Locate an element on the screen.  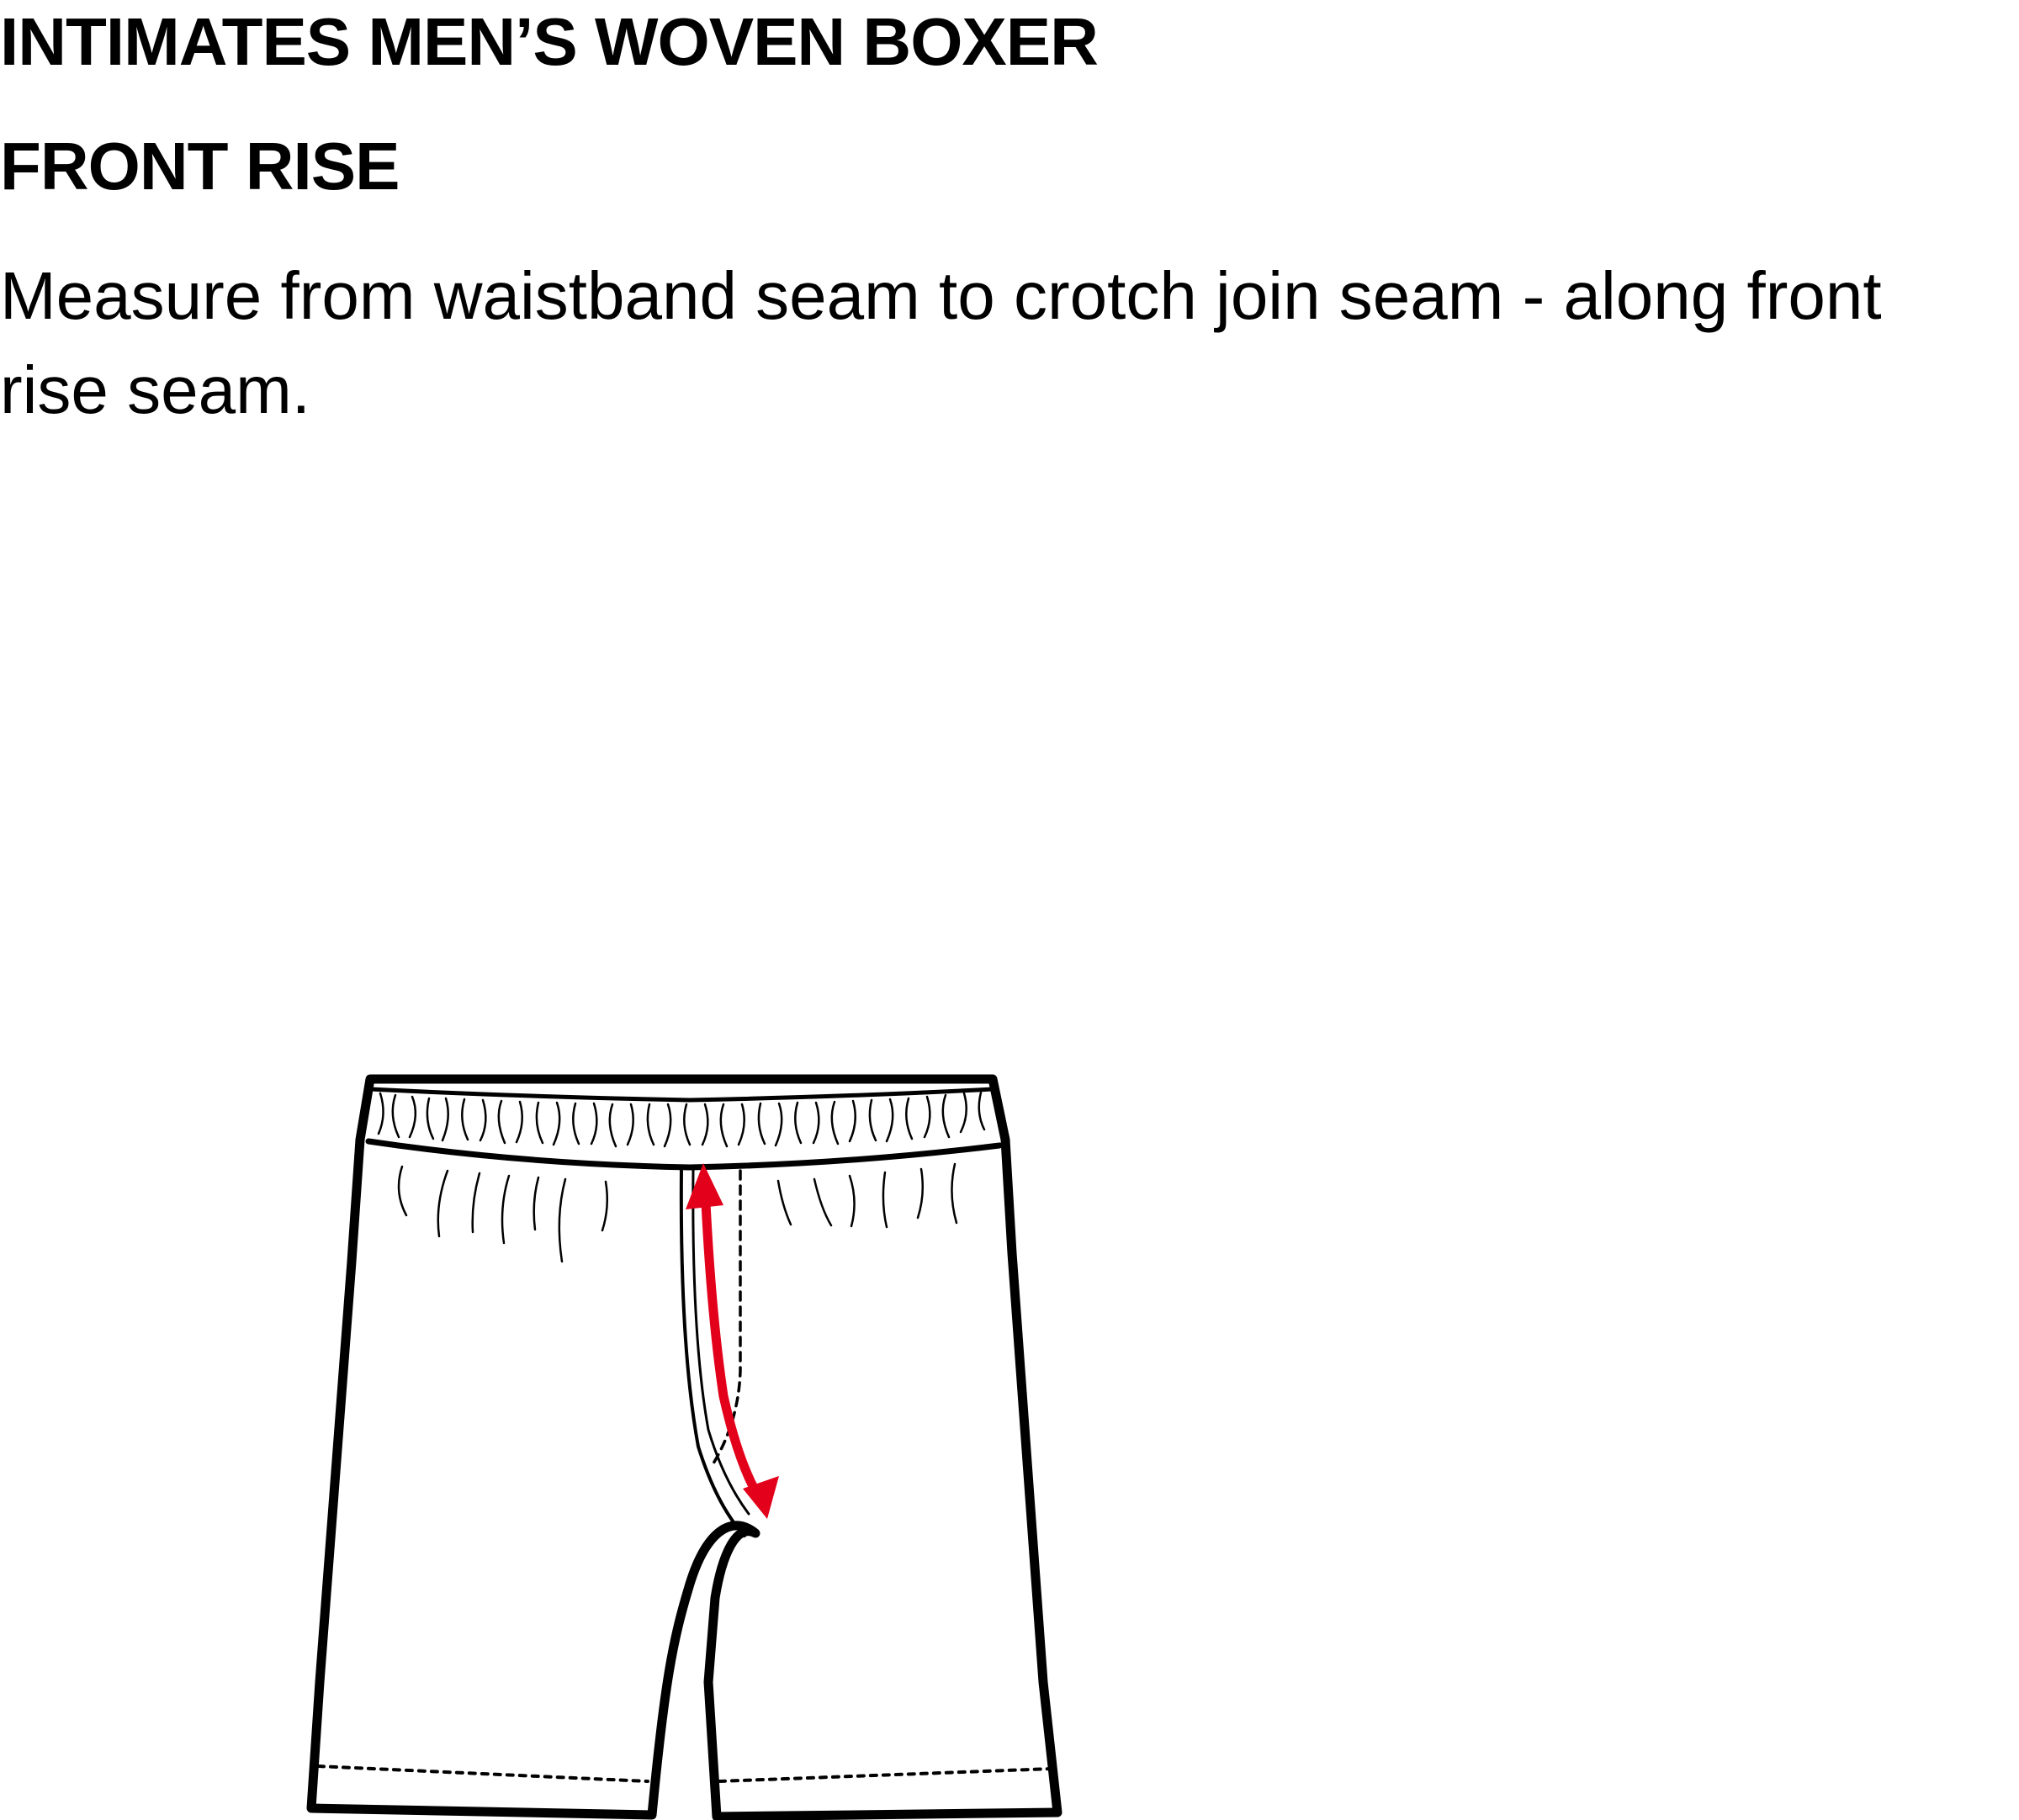
measurement-line is located at coordinates (732, 1341).